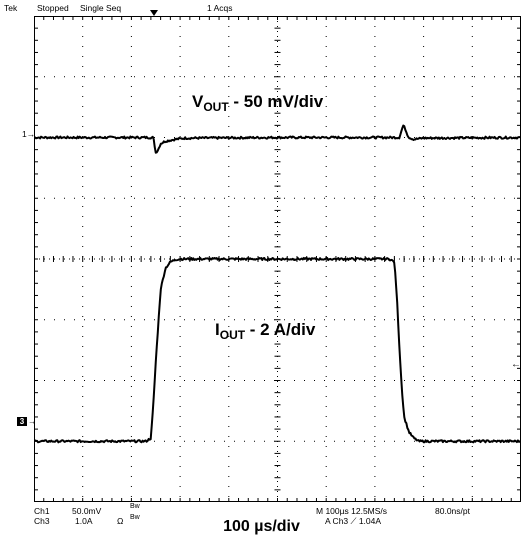 The width and height of the screenshot is (523, 538). Describe the element at coordinates (135, 506) in the screenshot. I see `ch1-bandwidth: Bw` at that location.